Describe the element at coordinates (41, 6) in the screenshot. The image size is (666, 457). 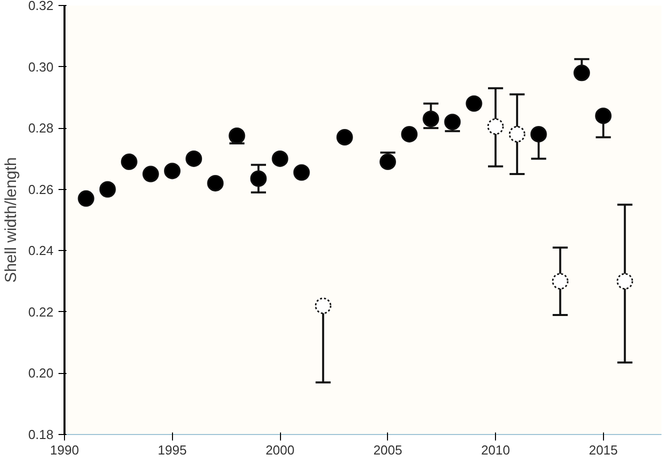
I see `y-tick-label: 0.32` at that location.